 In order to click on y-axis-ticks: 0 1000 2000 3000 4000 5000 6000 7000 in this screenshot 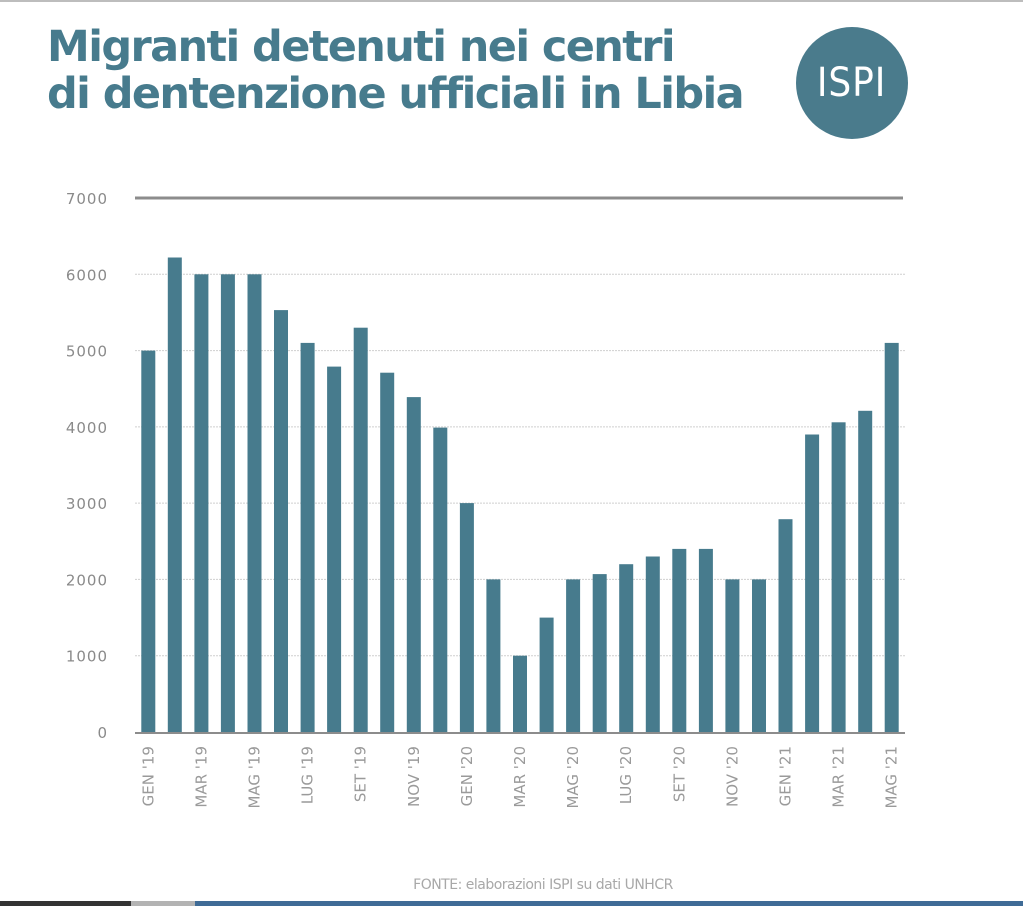, I will do `click(87, 466)`.